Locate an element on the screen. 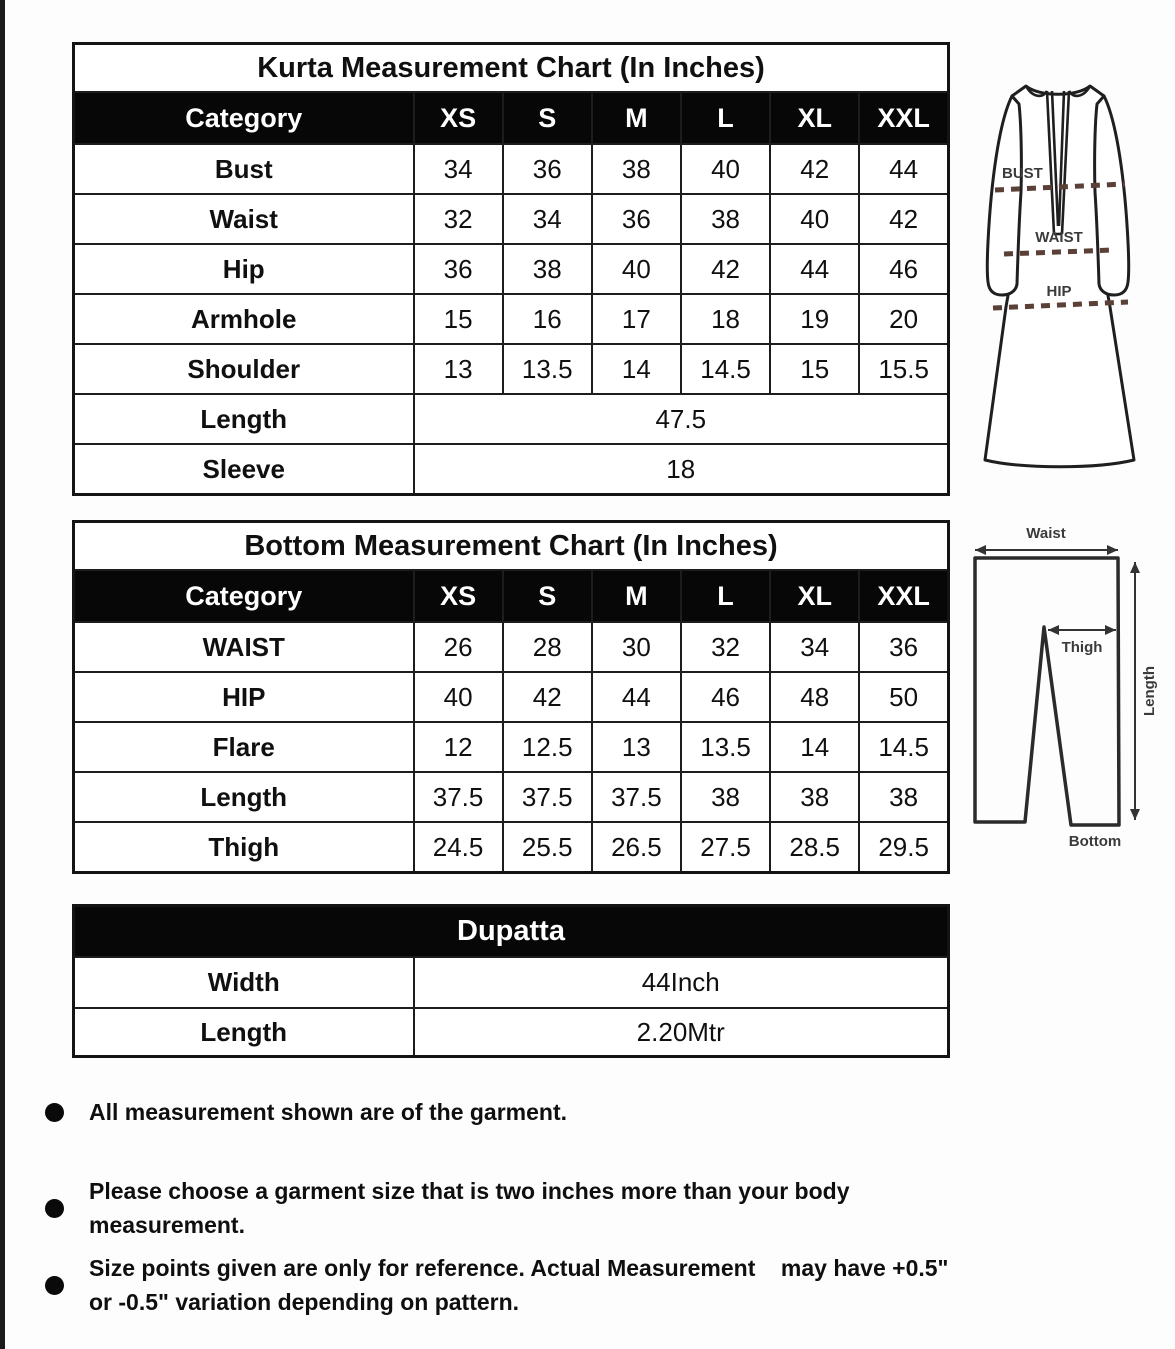  table-row-sleeve-merged: Sleeve 18 is located at coordinates (511, 469).